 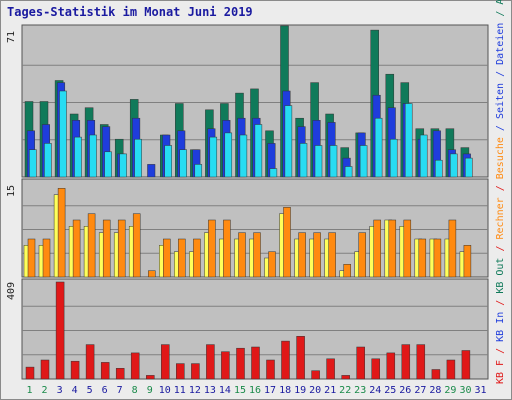 I want to click on day-label-27: 27, so click(x=420, y=390).